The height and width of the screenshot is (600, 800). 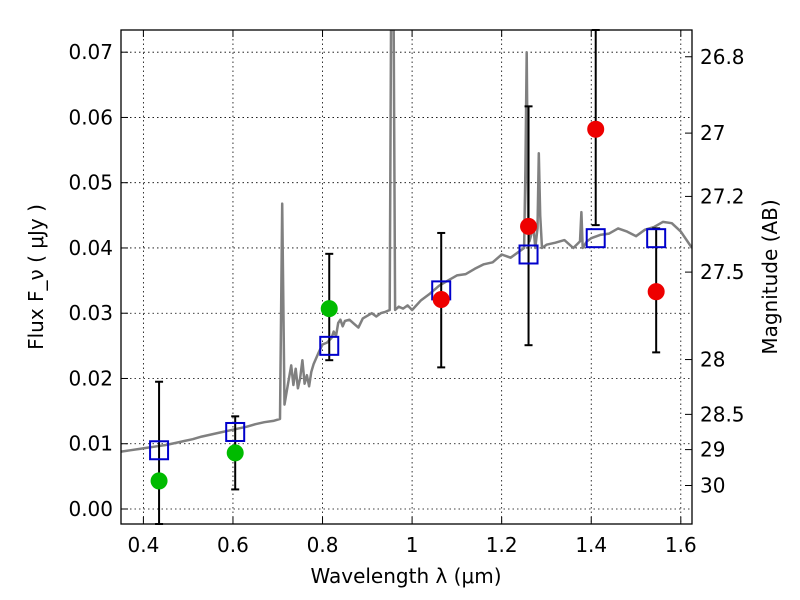 I want to click on y2-tick-label: 27.2, so click(x=722, y=196).